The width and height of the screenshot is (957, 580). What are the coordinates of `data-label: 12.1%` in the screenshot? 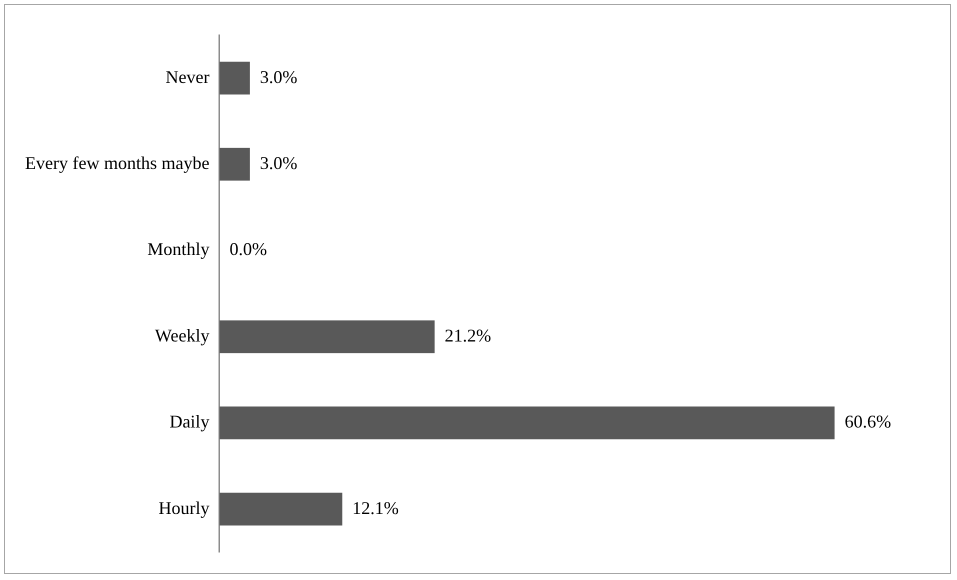 It's located at (375, 508).